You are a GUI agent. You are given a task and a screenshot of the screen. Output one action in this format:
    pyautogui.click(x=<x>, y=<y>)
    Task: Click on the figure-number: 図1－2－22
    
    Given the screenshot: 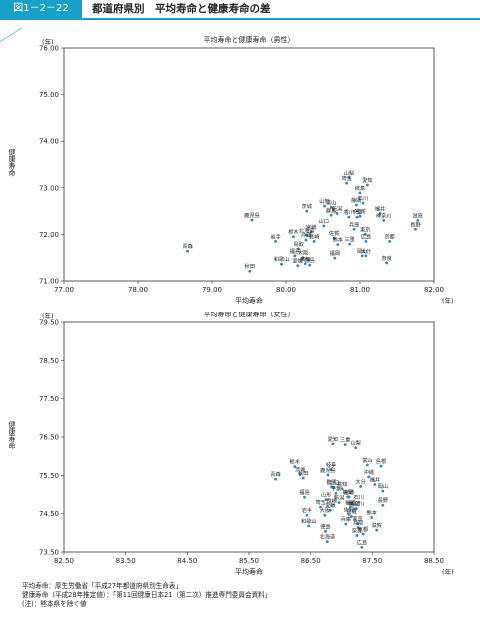 What is the action you would take?
    pyautogui.click(x=41, y=9)
    